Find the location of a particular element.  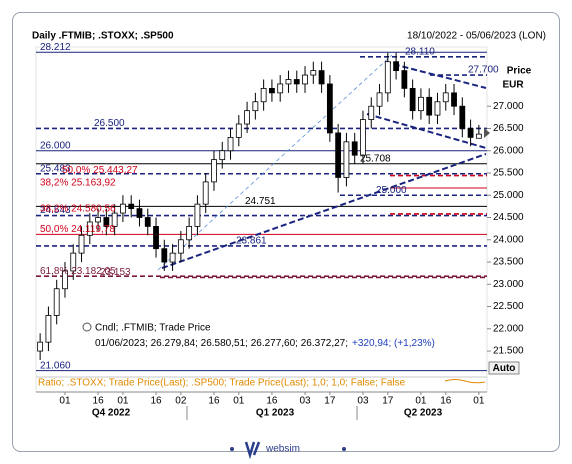

auto-button-label: Auto is located at coordinates (504, 368).